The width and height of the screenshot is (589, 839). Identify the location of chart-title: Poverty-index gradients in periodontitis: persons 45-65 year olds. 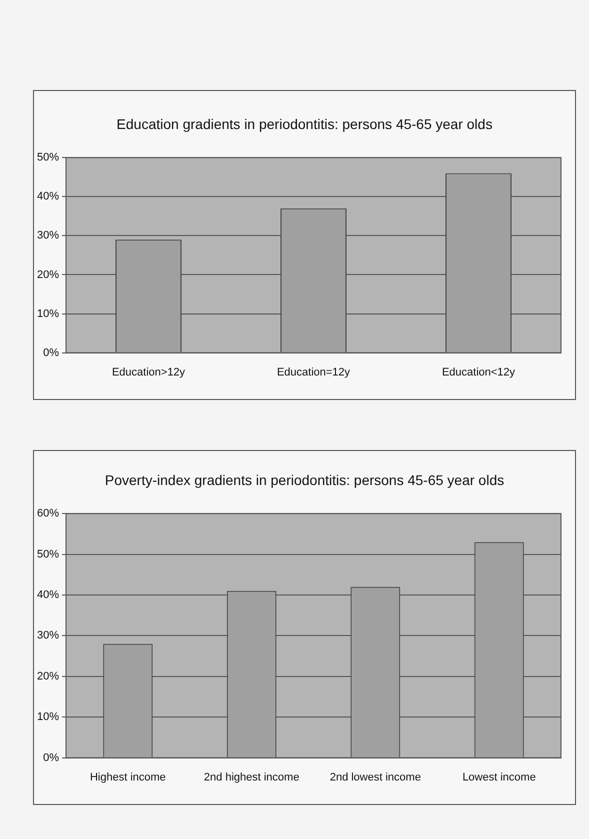
(305, 480).